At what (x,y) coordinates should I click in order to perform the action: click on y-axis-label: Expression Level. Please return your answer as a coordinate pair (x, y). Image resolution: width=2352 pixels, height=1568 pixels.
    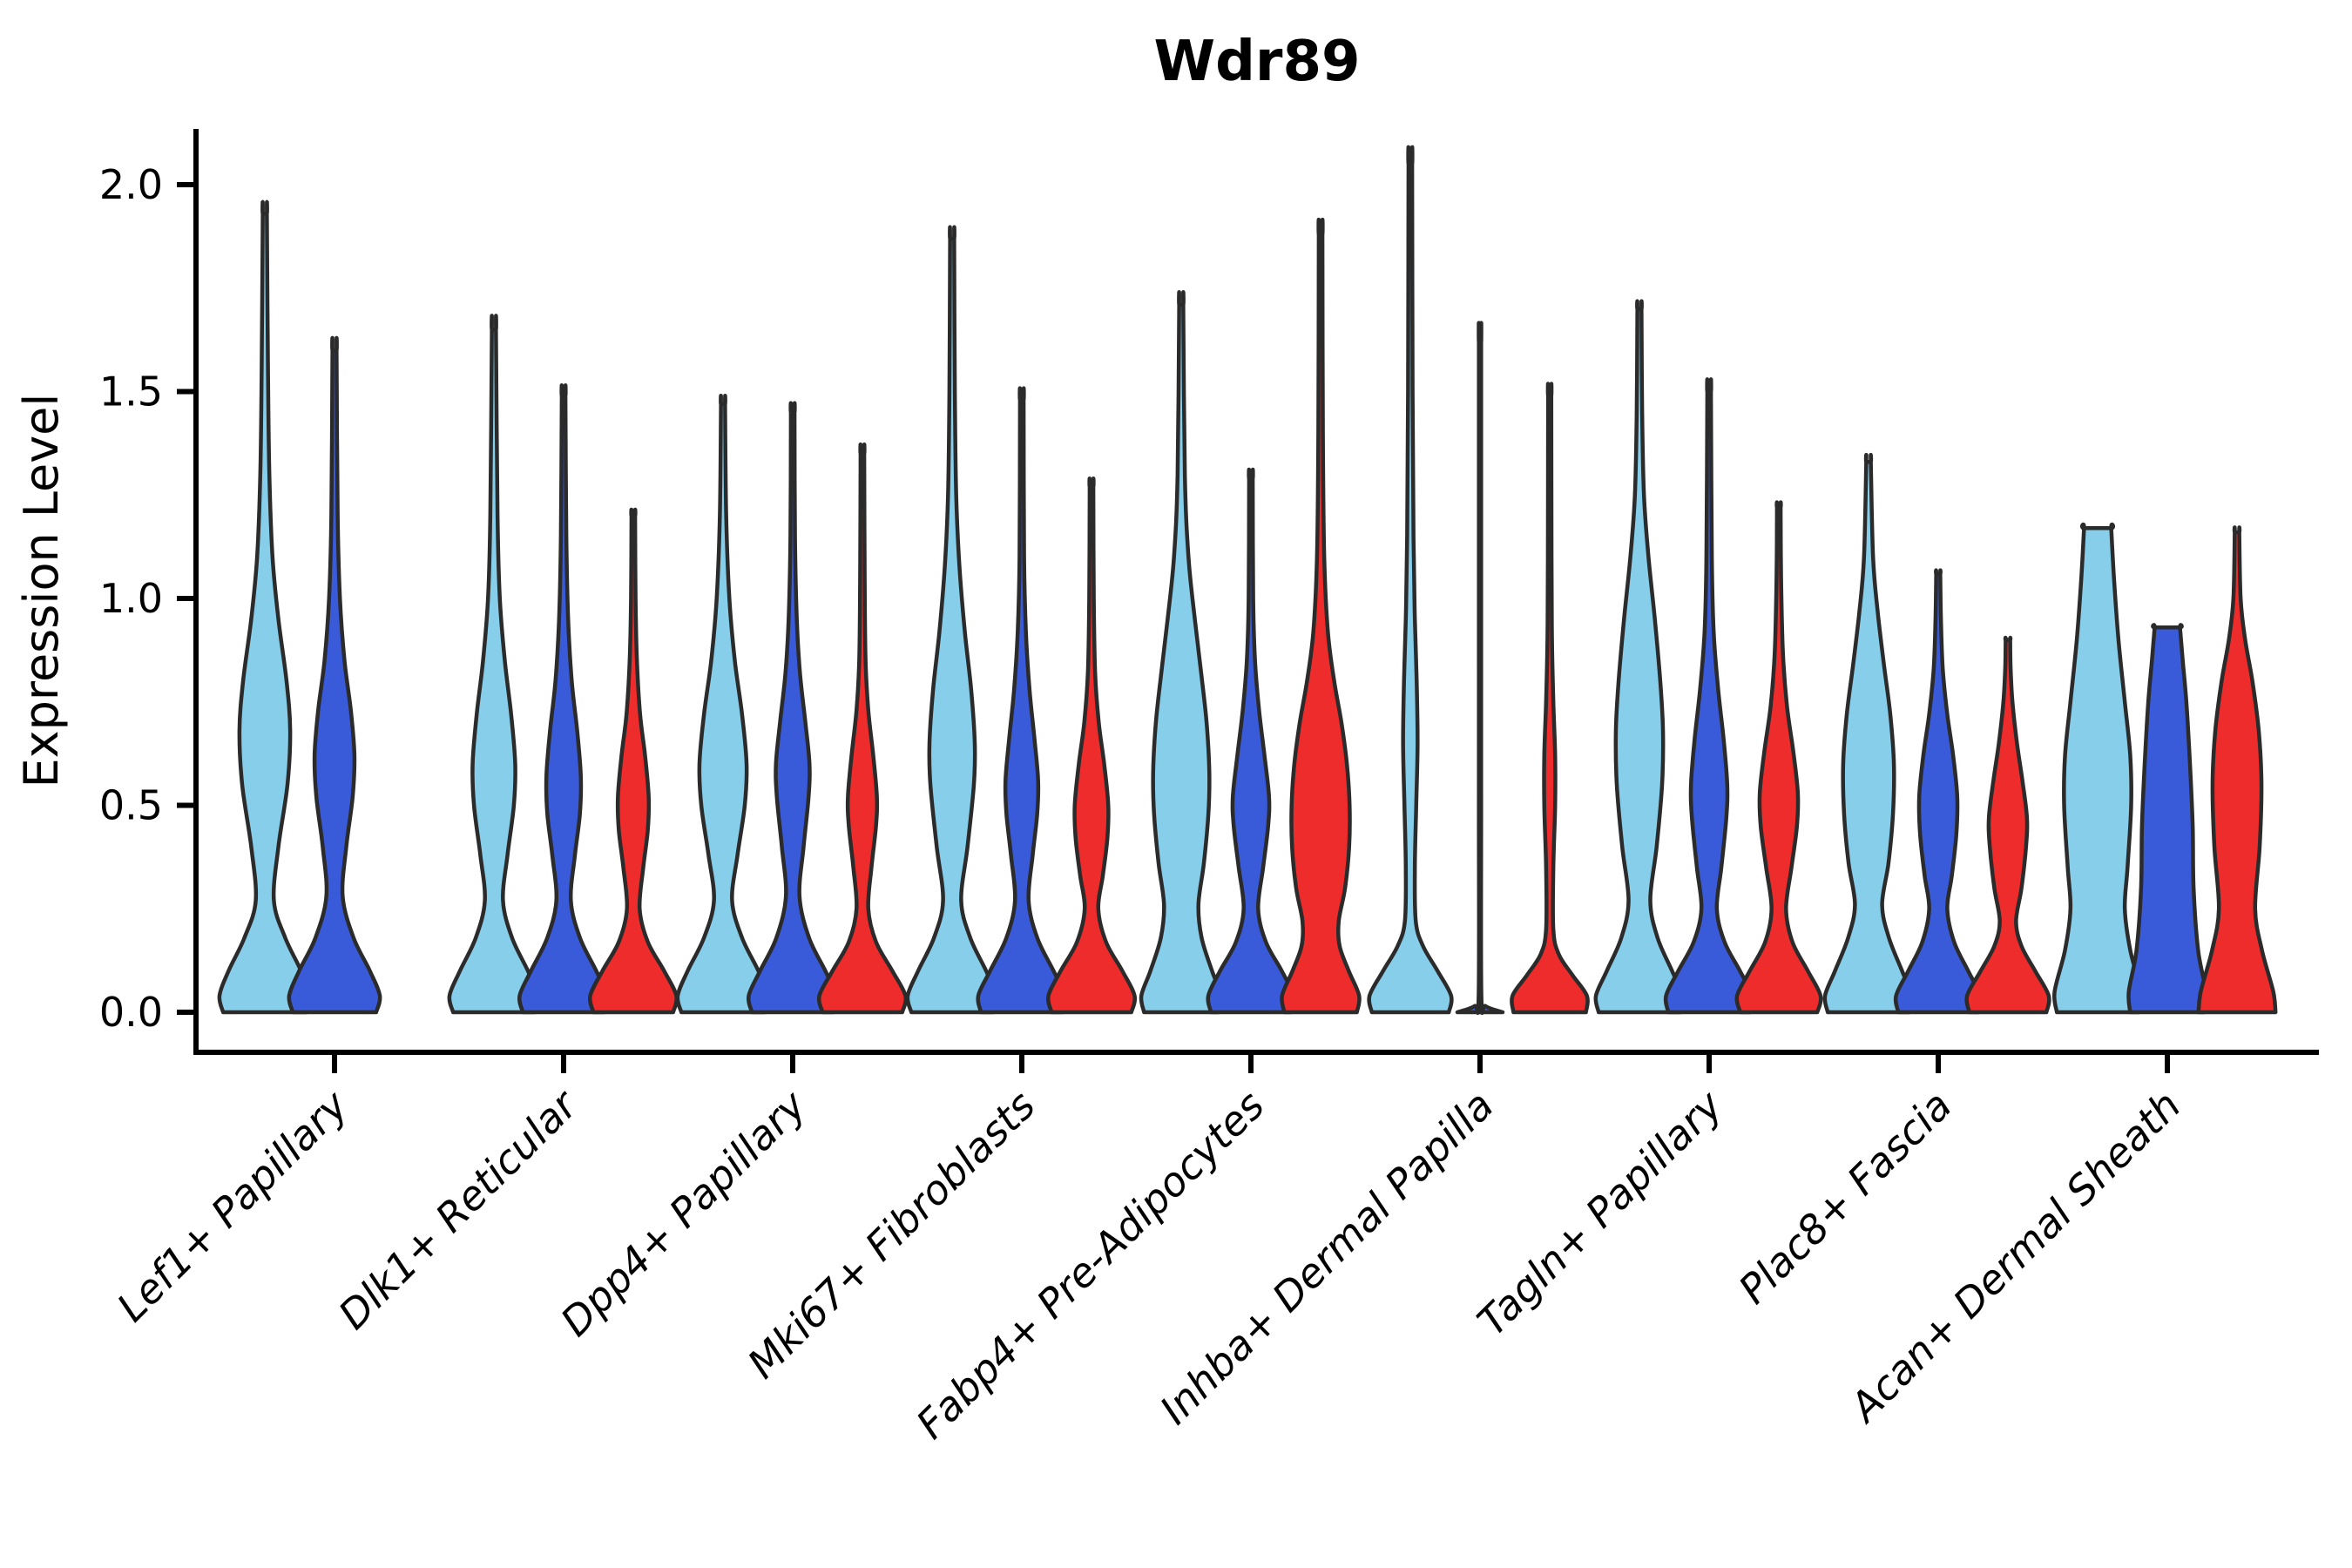
    Looking at the image, I should click on (41, 591).